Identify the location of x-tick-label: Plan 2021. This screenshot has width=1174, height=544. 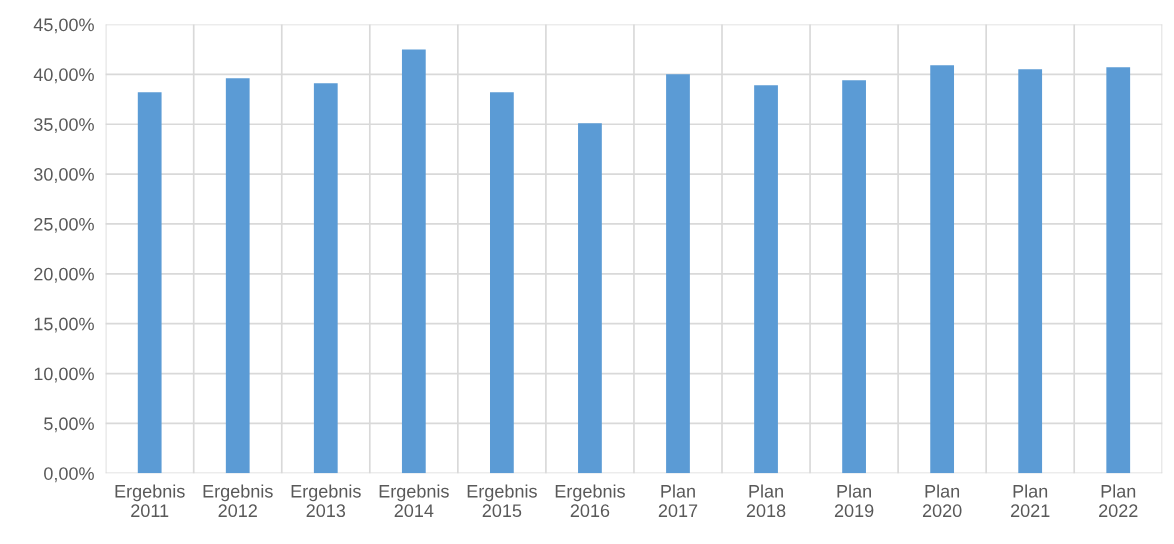
(1030, 501).